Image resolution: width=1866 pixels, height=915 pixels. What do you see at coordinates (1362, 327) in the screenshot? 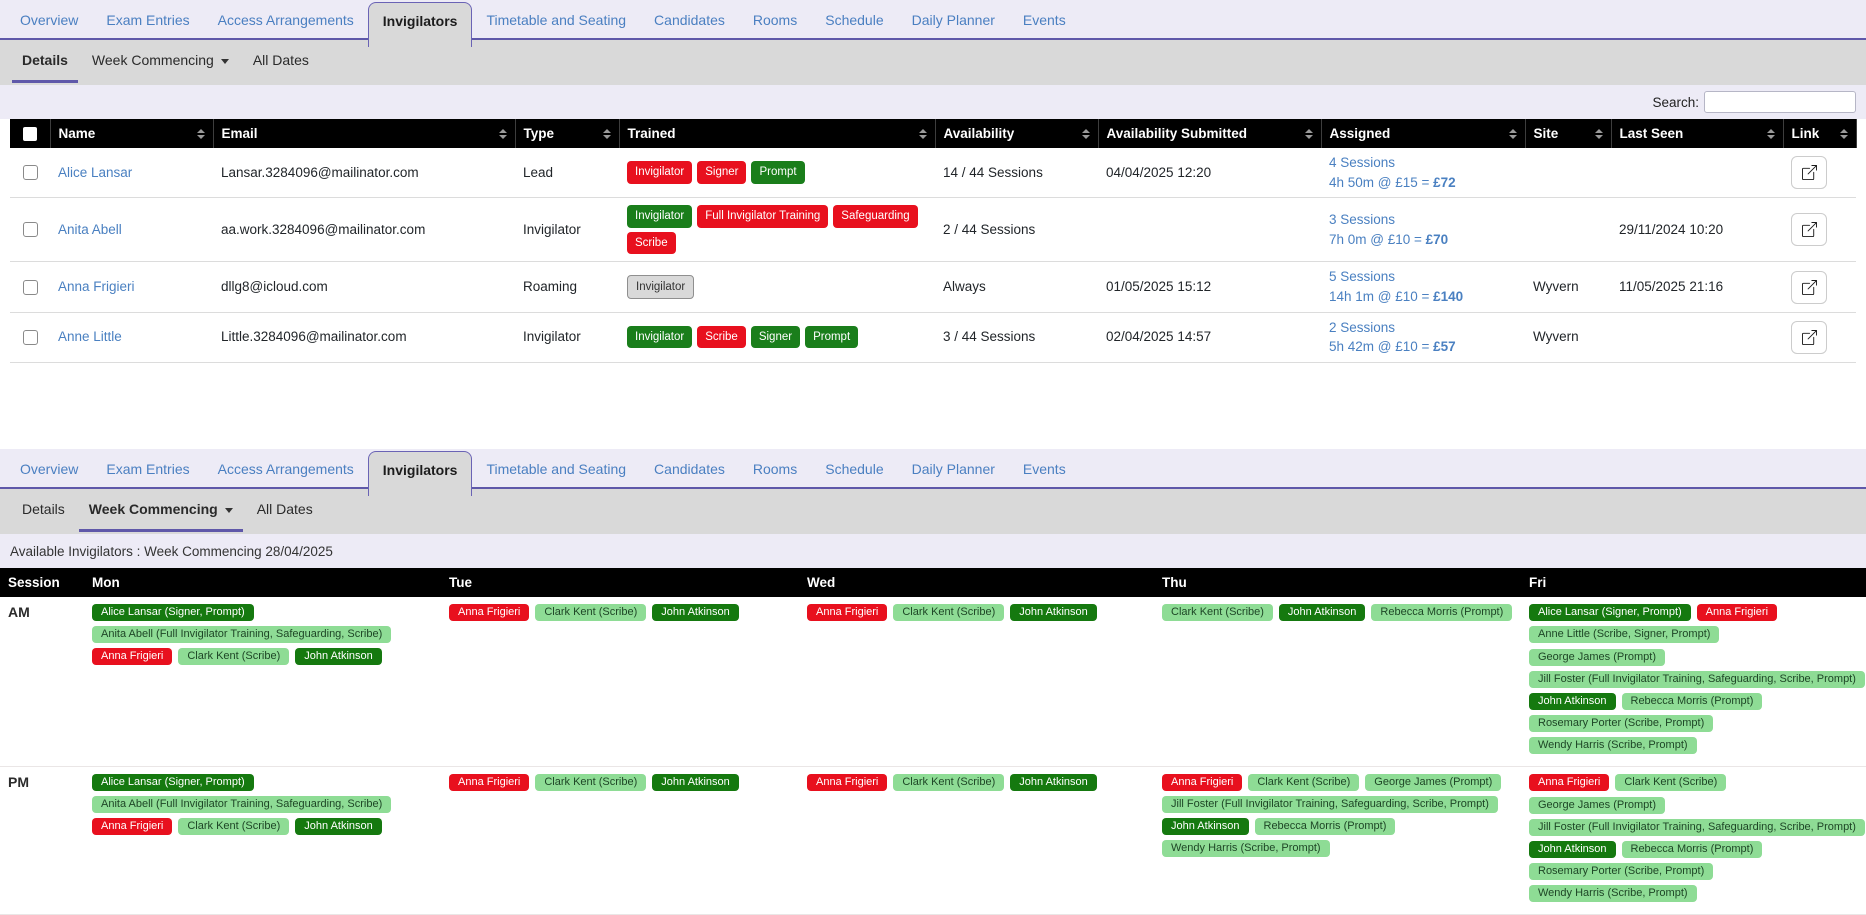
I see `assigned-sessions-link: 2 Sessions` at bounding box center [1362, 327].